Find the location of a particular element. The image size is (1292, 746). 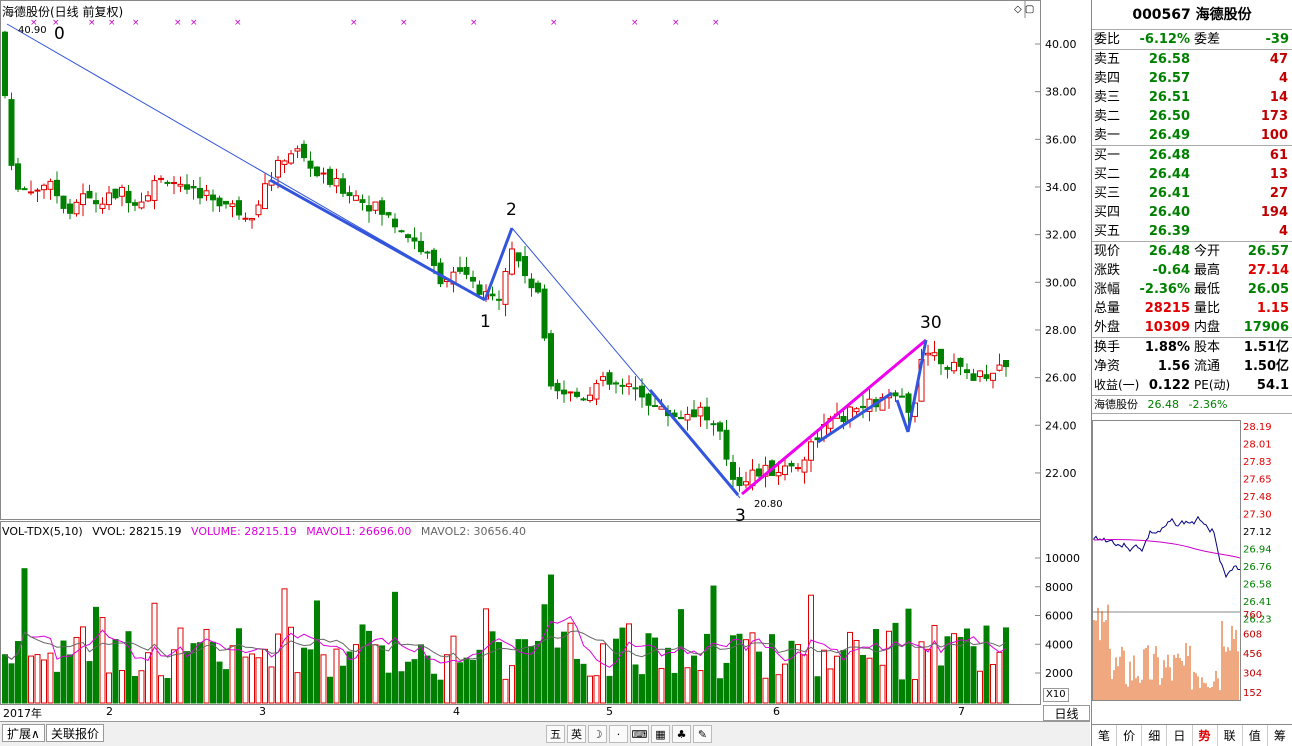

stat-row: 换手 1.88% 股本 1.51亿 is located at coordinates (1192, 347).